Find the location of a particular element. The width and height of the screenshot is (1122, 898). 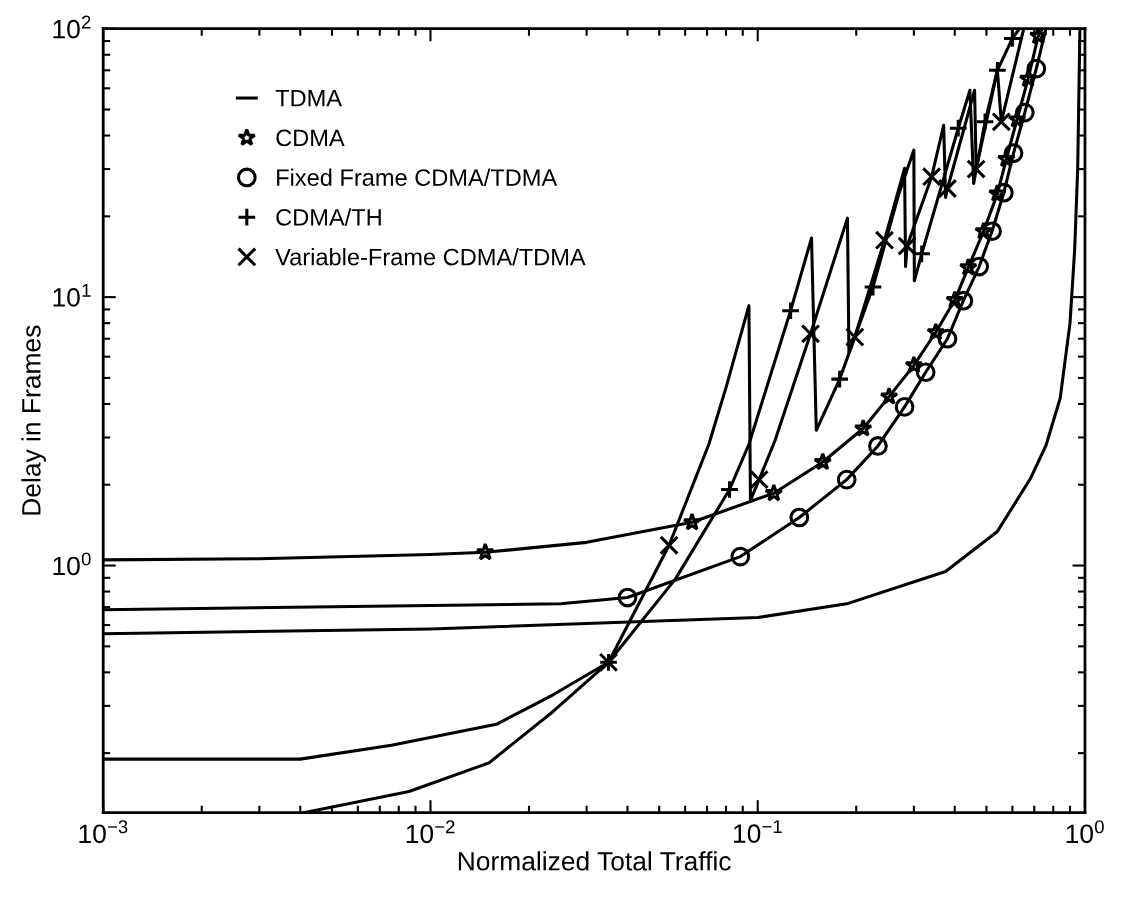

legend-label: Variable-Frame CDMA/TDMA is located at coordinates (430, 257).